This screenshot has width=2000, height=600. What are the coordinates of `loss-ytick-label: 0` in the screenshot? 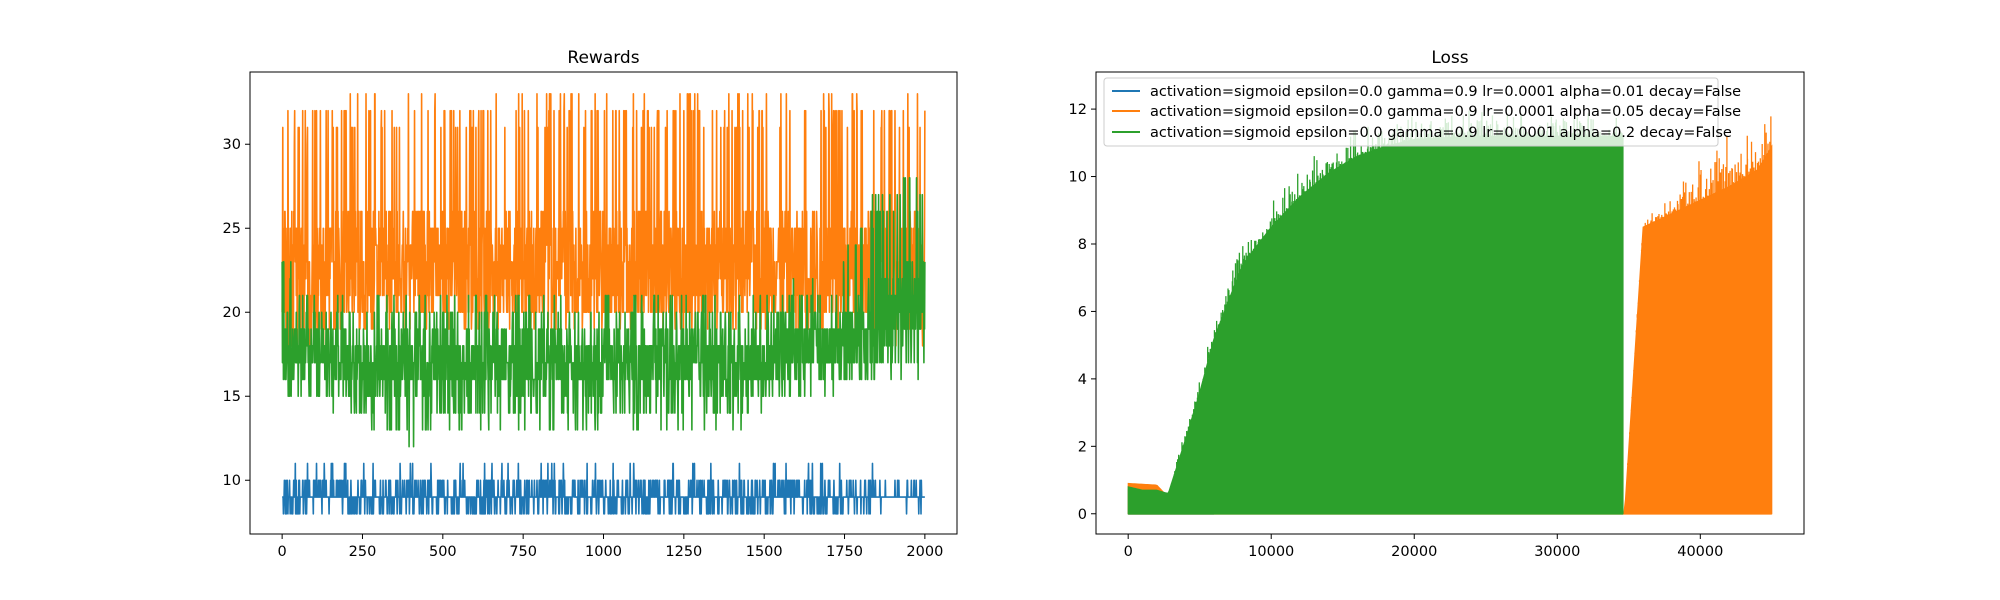 It's located at (1082, 515).